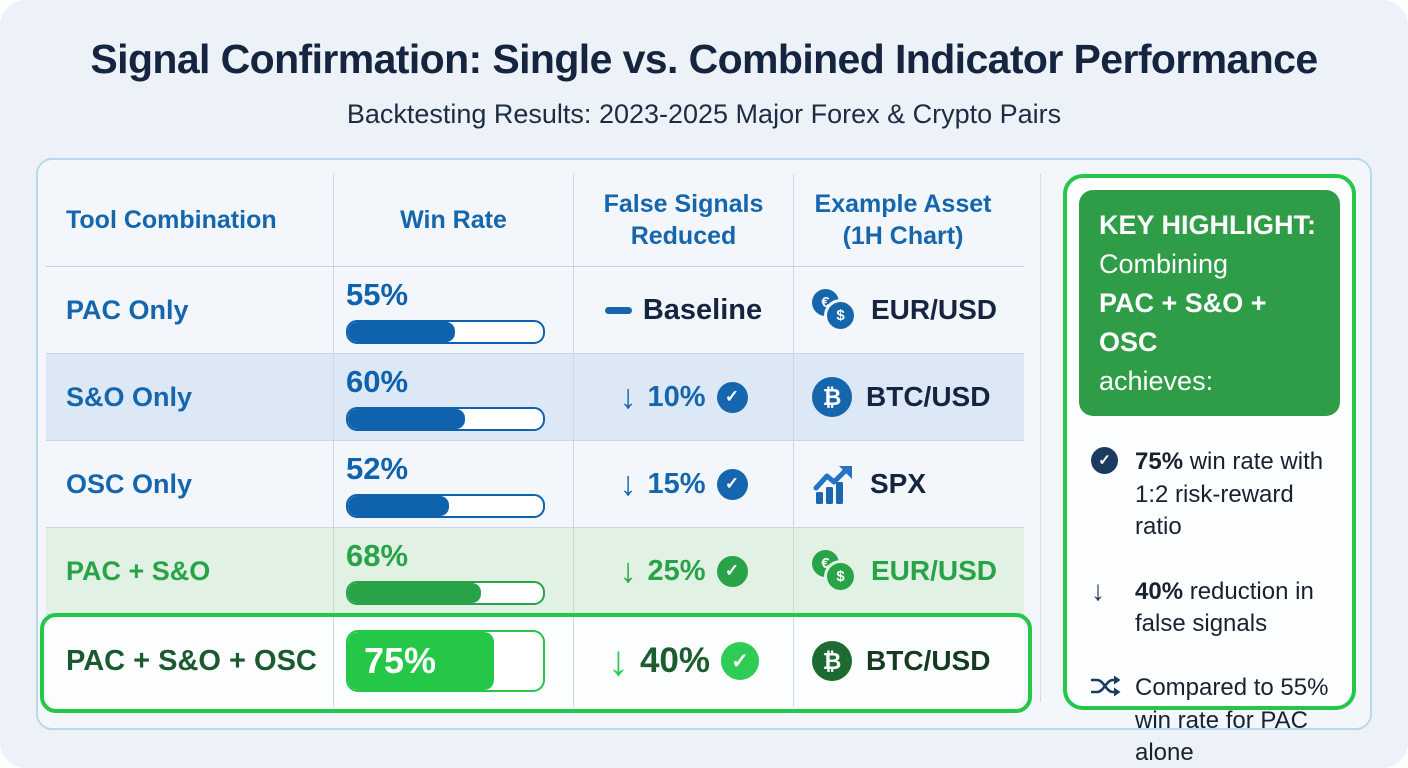  What do you see at coordinates (1156, 380) in the screenshot?
I see `key-highlight-line: achieves:` at bounding box center [1156, 380].